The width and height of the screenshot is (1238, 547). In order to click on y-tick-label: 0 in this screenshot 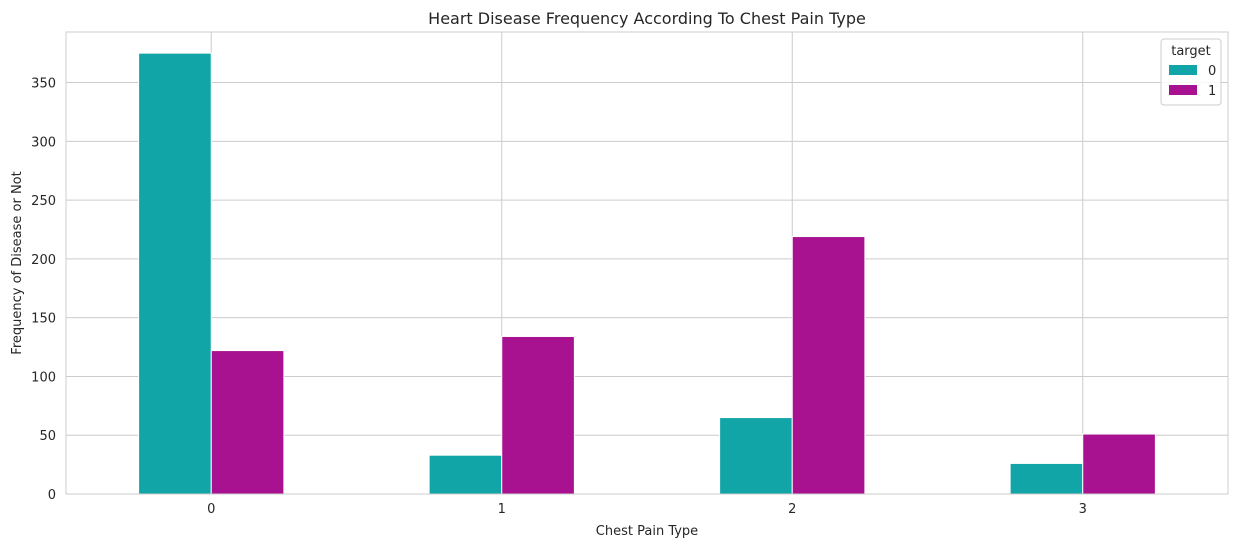, I will do `click(52, 495)`.